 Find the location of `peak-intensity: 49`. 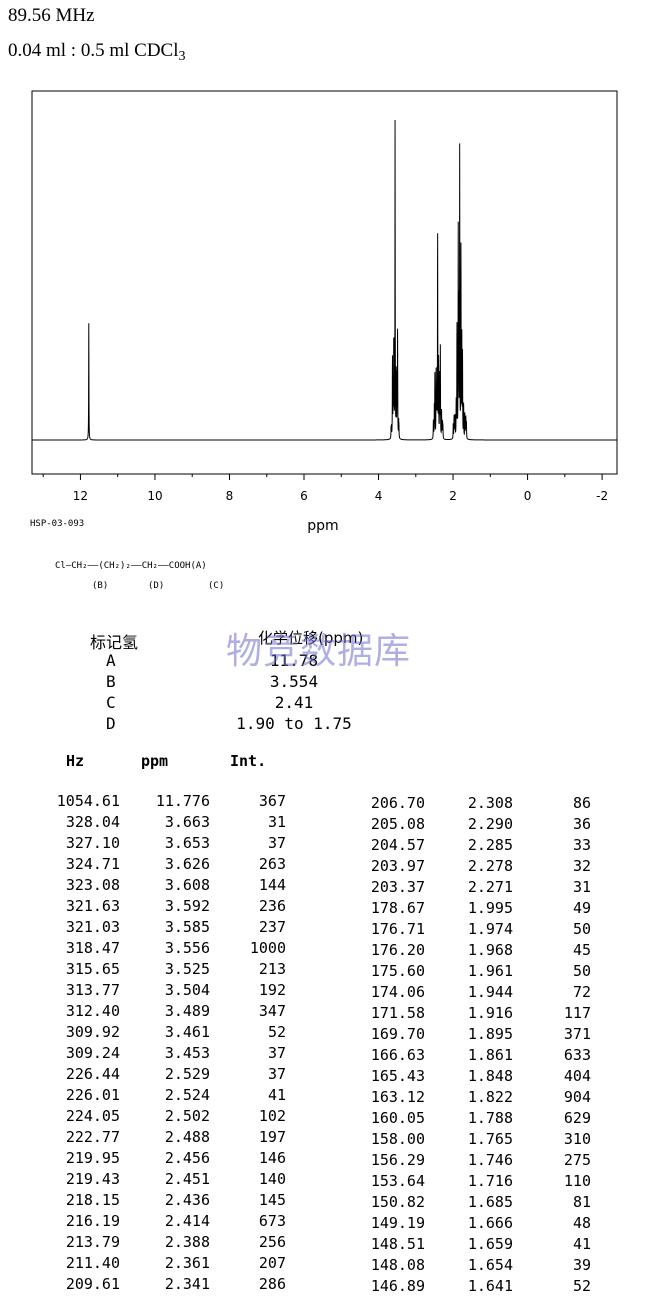

peak-intensity: 49 is located at coordinates (581, 908).